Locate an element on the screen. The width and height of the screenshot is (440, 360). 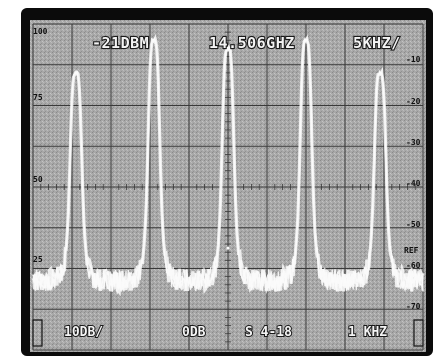
scale-readout: 10DB/ is located at coordinates (83, 332).